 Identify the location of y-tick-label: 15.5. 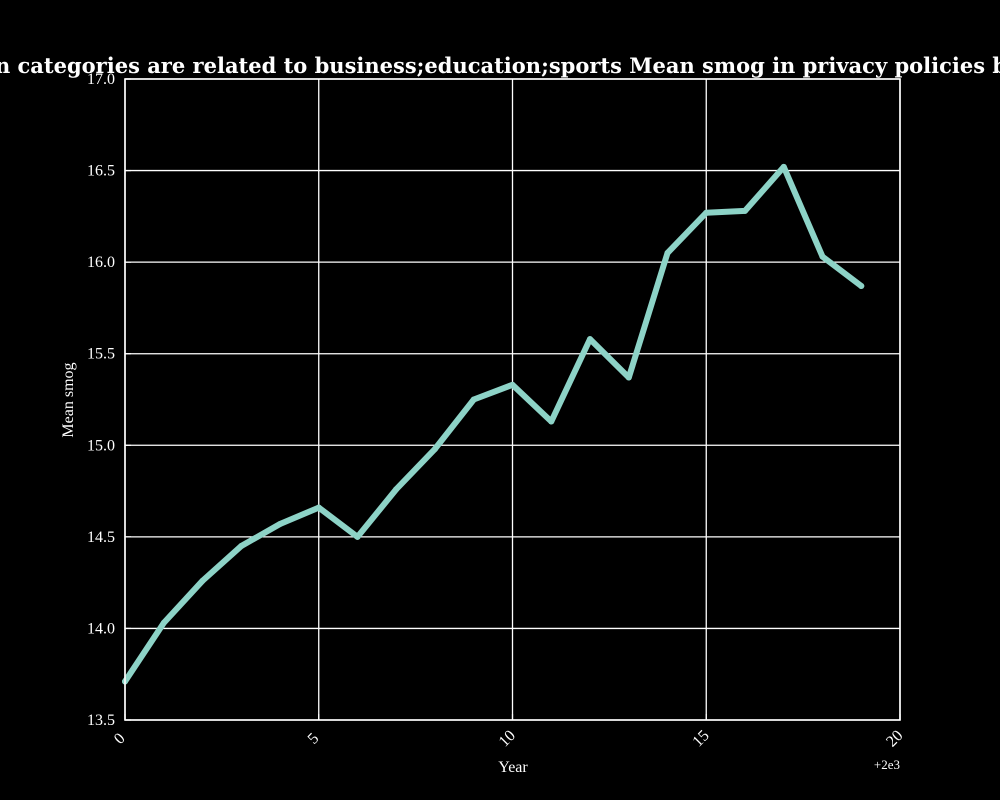
(101, 354).